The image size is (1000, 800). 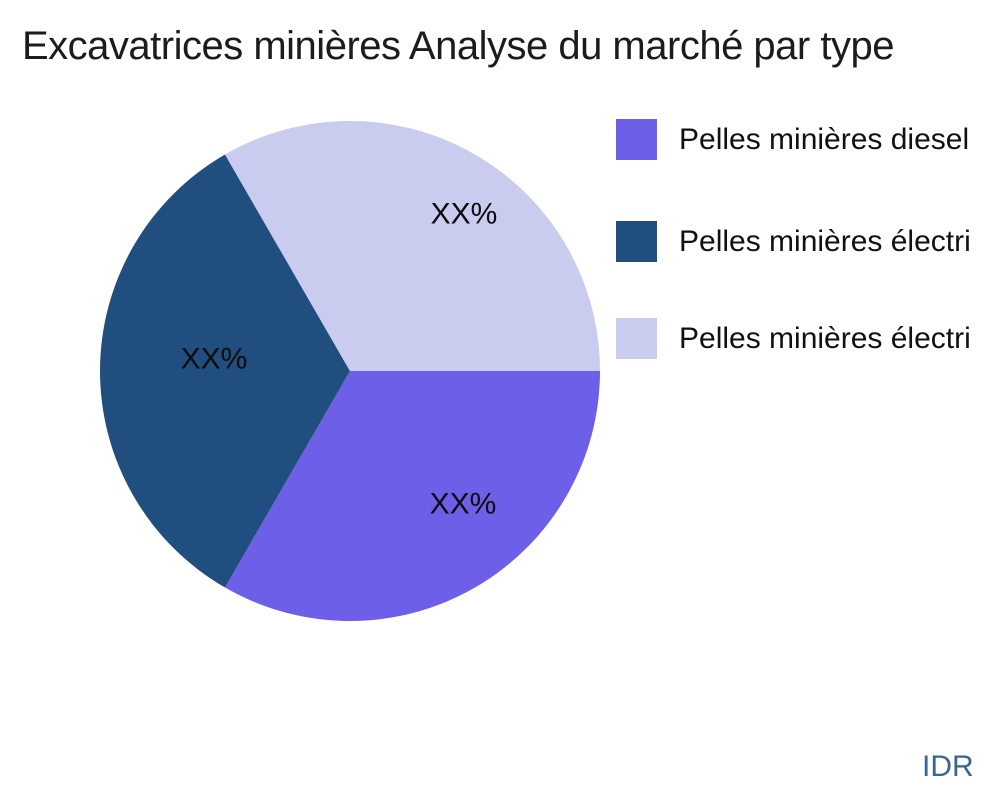 I want to click on pie-slice-label-electric-2: XX%, so click(x=464, y=214).